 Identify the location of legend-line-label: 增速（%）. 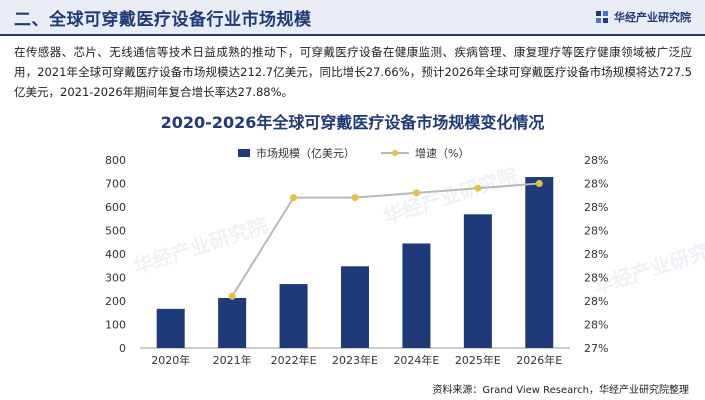
(442, 153).